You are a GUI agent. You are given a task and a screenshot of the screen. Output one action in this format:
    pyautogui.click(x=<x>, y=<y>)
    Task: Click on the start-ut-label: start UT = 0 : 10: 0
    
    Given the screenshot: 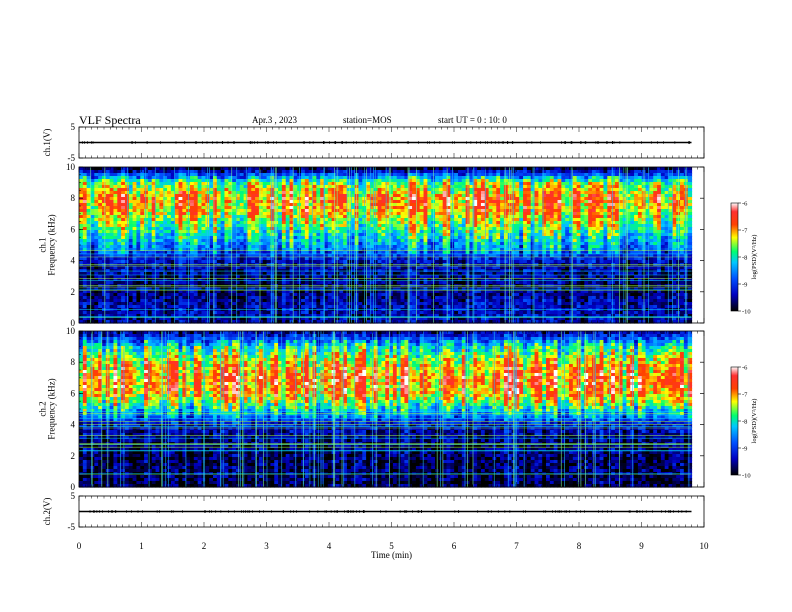 What is the action you would take?
    pyautogui.click(x=472, y=120)
    